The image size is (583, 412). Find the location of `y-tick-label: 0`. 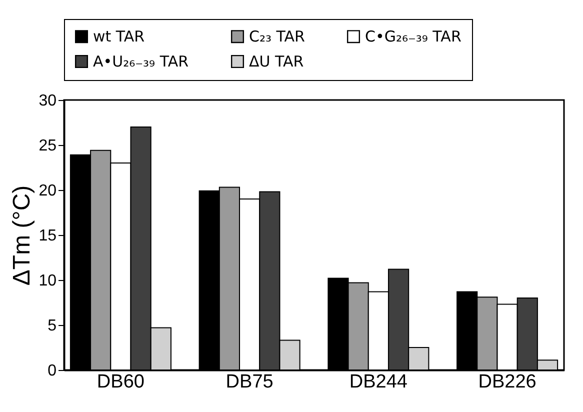

y-tick-label: 0 is located at coordinates (52, 371).